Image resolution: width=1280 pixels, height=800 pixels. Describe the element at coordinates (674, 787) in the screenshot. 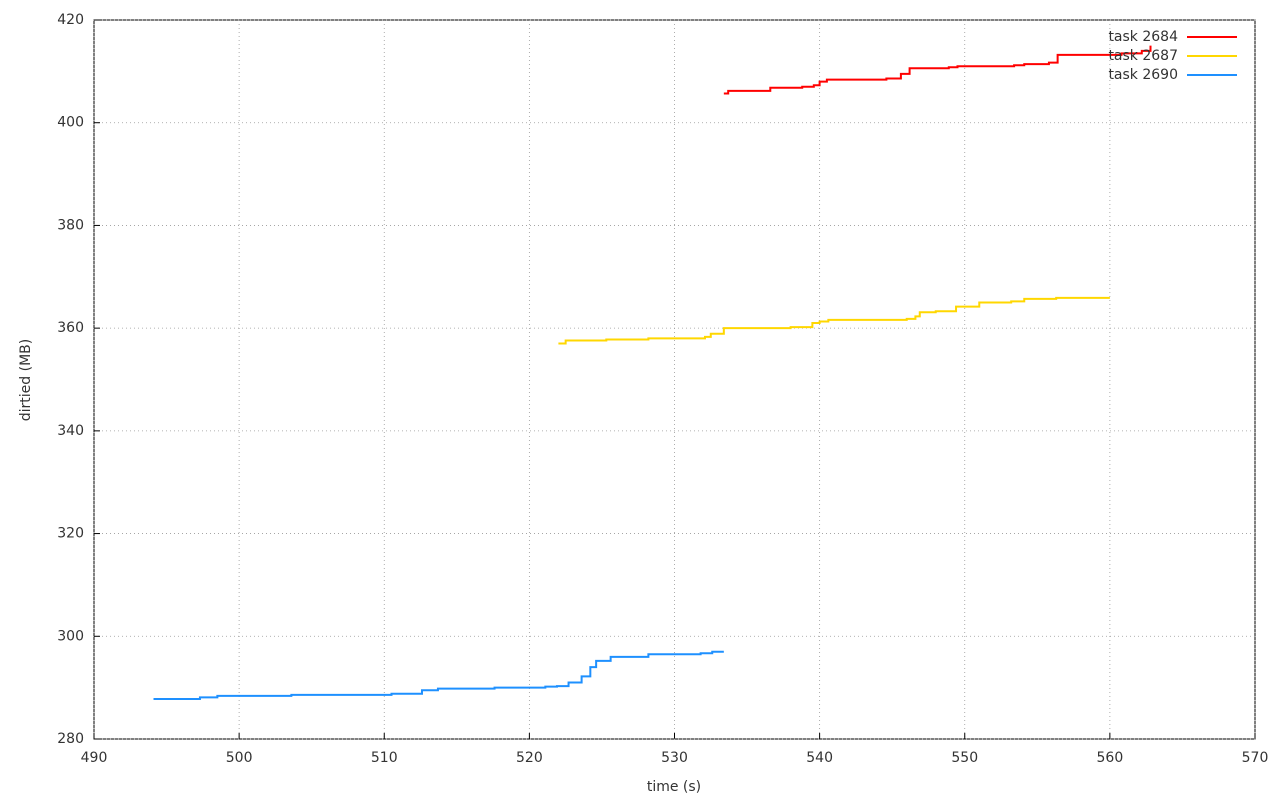

I see `x-axis-label: time (s)` at that location.